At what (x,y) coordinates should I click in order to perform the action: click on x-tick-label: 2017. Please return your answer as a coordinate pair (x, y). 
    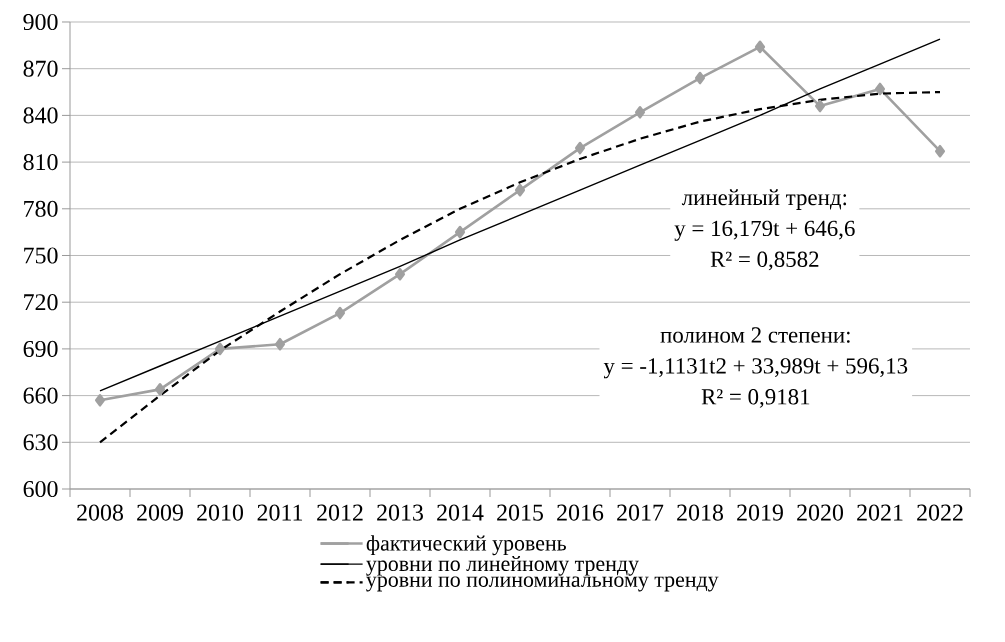
    Looking at the image, I should click on (640, 512).